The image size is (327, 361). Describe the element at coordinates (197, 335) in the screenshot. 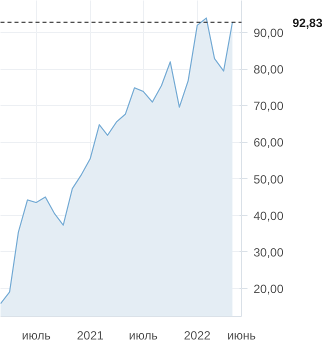

I see `x-tick-label: 2022` at that location.